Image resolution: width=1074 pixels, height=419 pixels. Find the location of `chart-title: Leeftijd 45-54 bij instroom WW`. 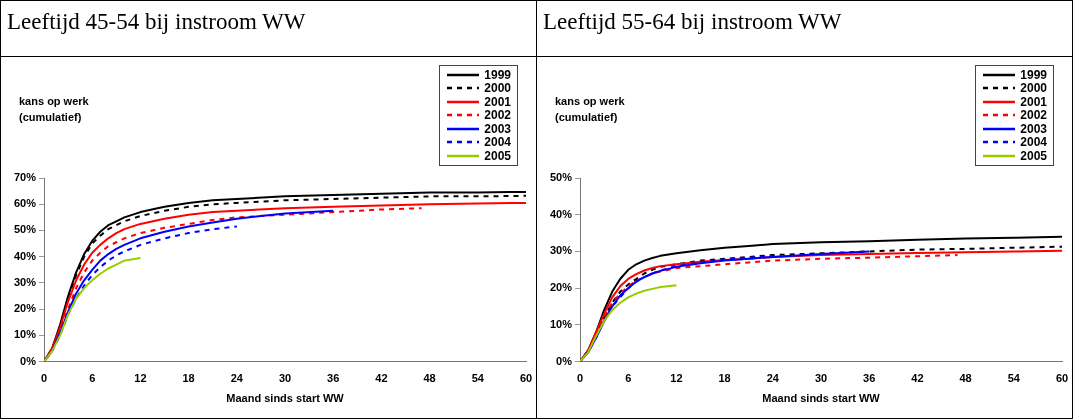

chart-title: Leeftijd 45-54 bij instroom WW is located at coordinates (268, 29).